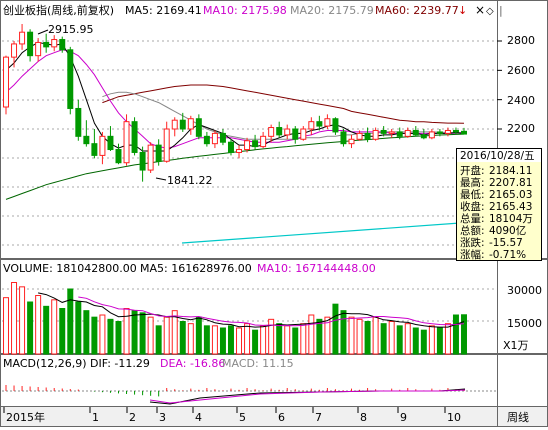 The image size is (548, 430). Describe the element at coordinates (235, 166) in the screenshot. I see `long-ma-line` at that location.